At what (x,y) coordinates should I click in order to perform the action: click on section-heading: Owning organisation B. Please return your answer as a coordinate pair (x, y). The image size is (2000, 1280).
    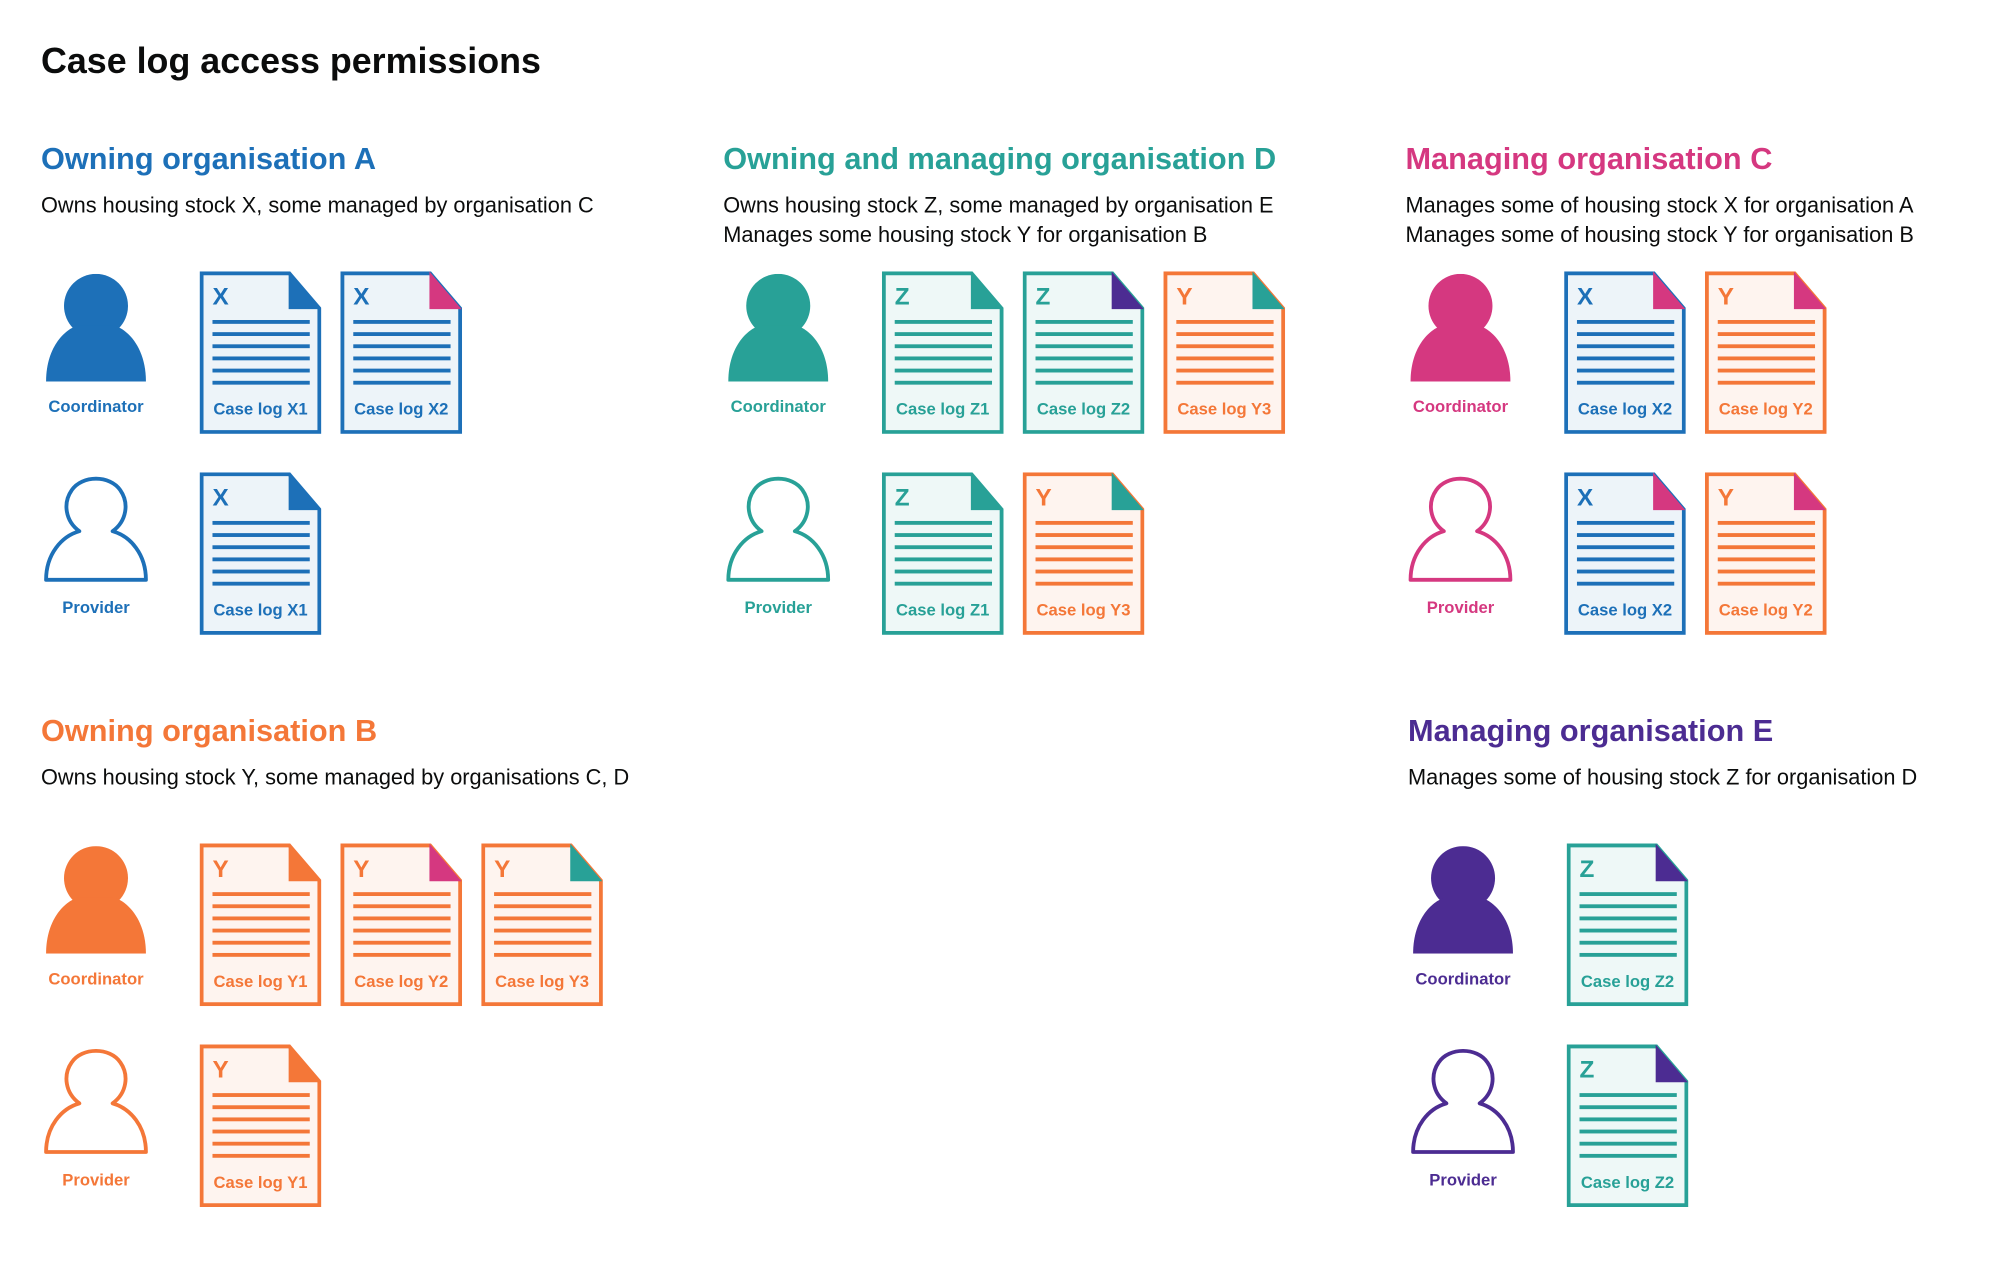
    Looking at the image, I should click on (209, 731).